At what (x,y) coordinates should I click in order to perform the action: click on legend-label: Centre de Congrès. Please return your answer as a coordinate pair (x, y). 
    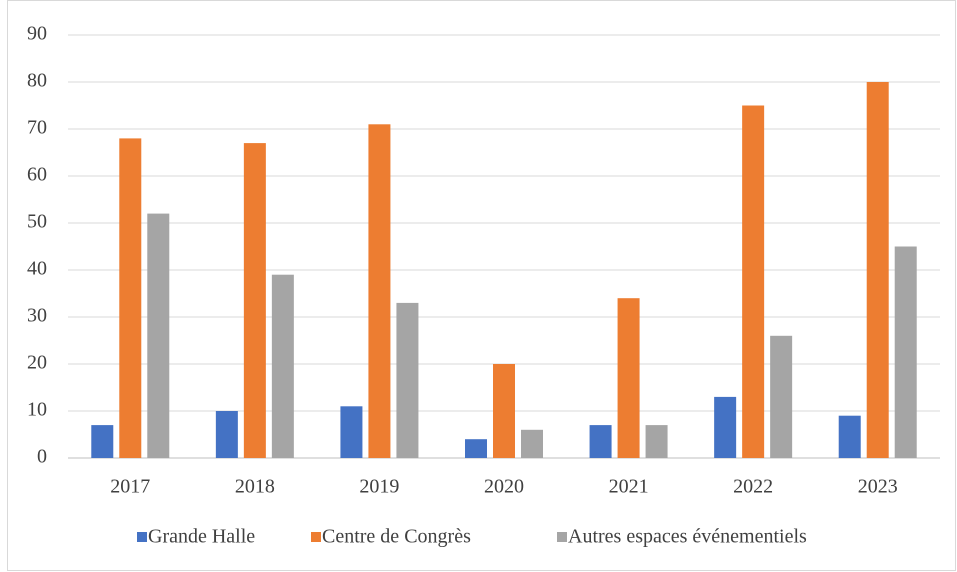
    Looking at the image, I should click on (396, 537).